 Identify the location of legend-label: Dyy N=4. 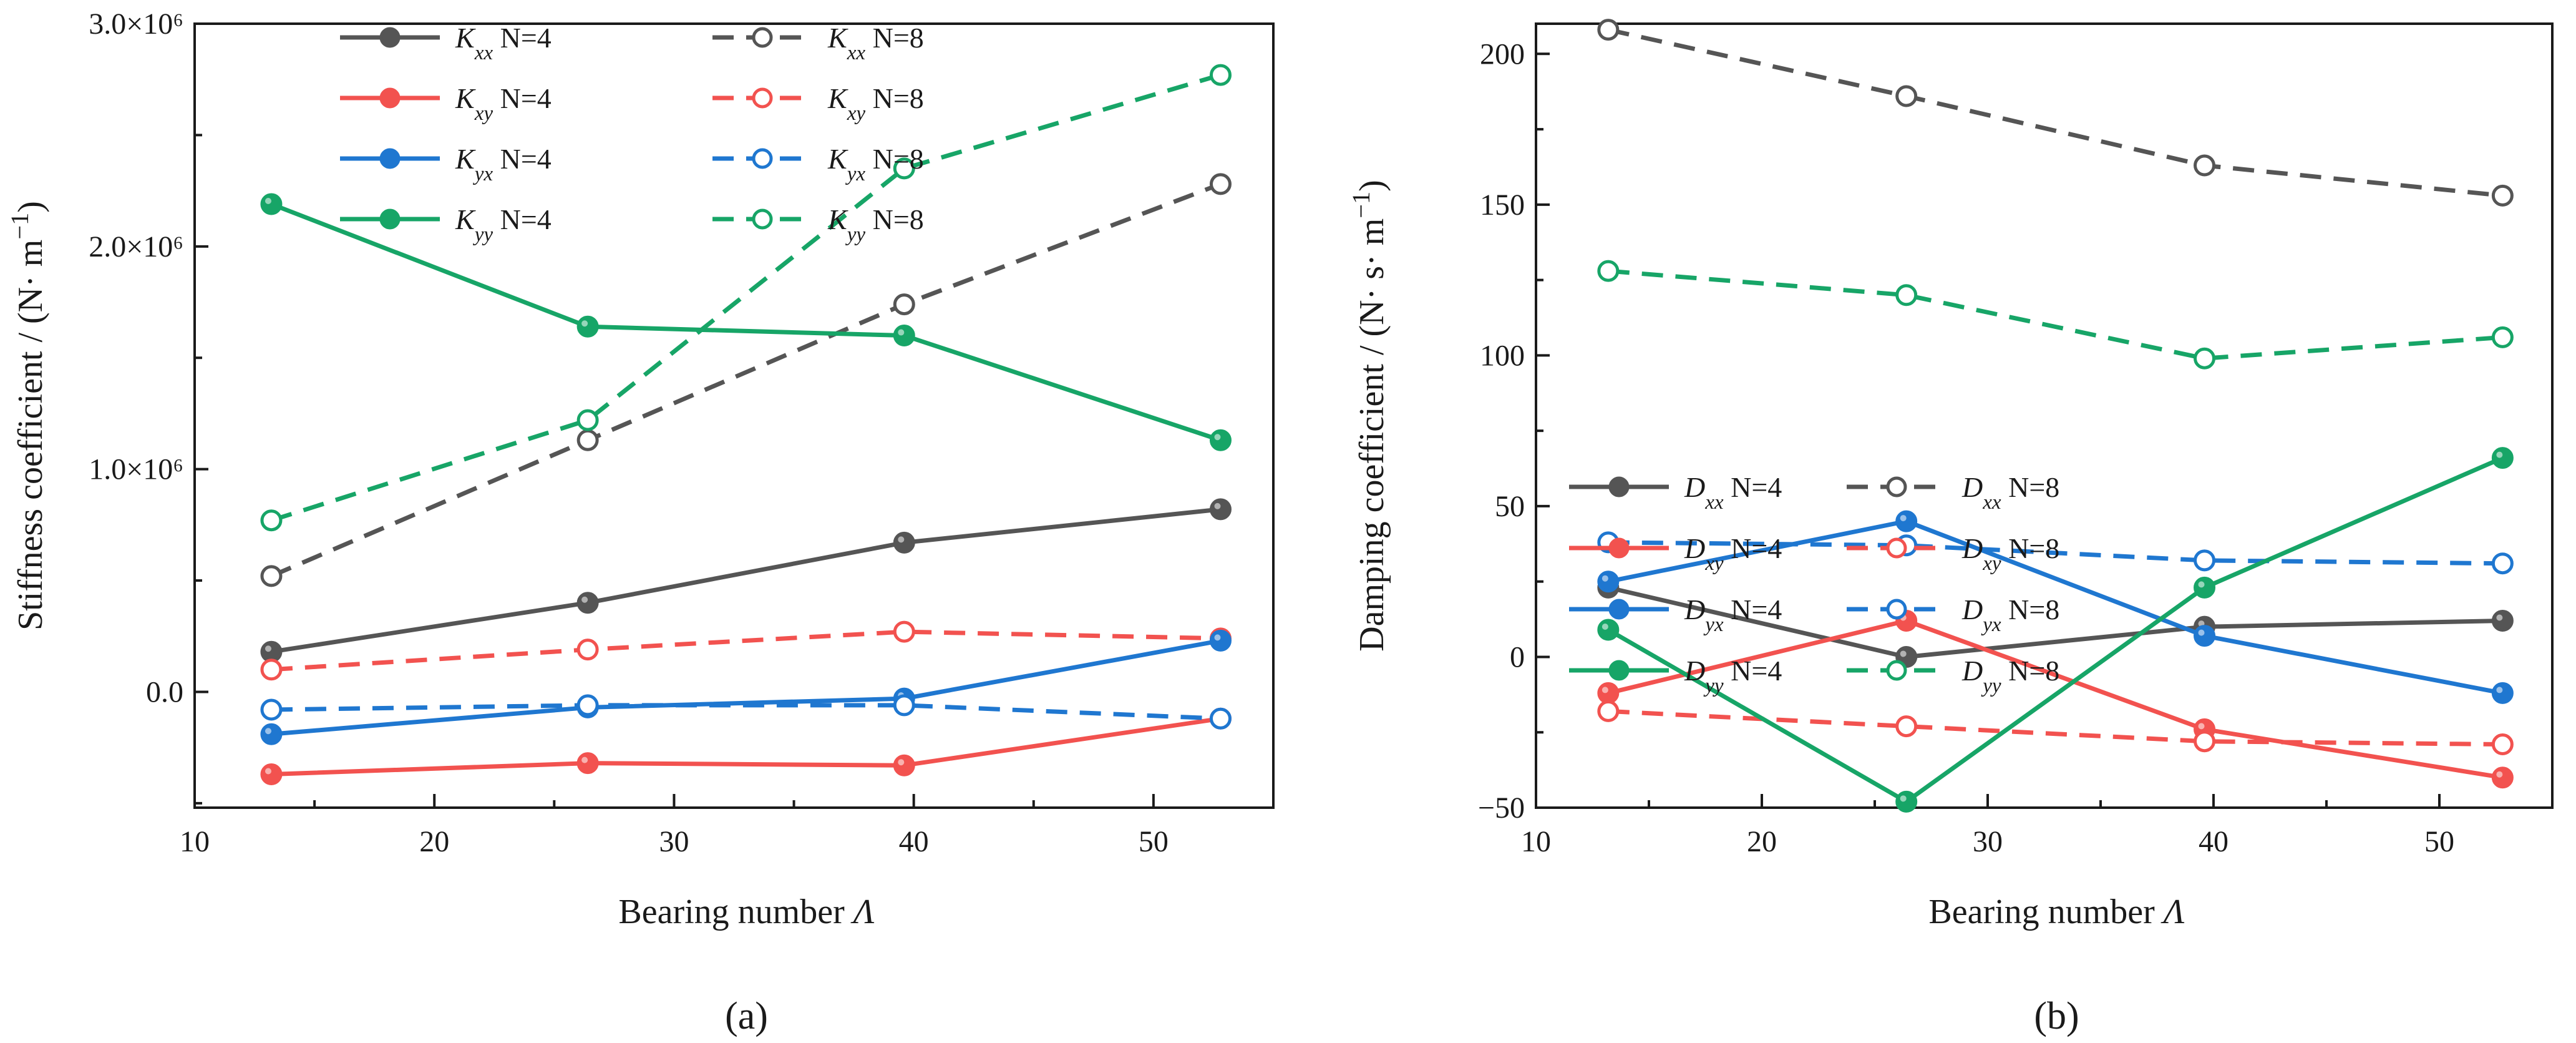
(1733, 676).